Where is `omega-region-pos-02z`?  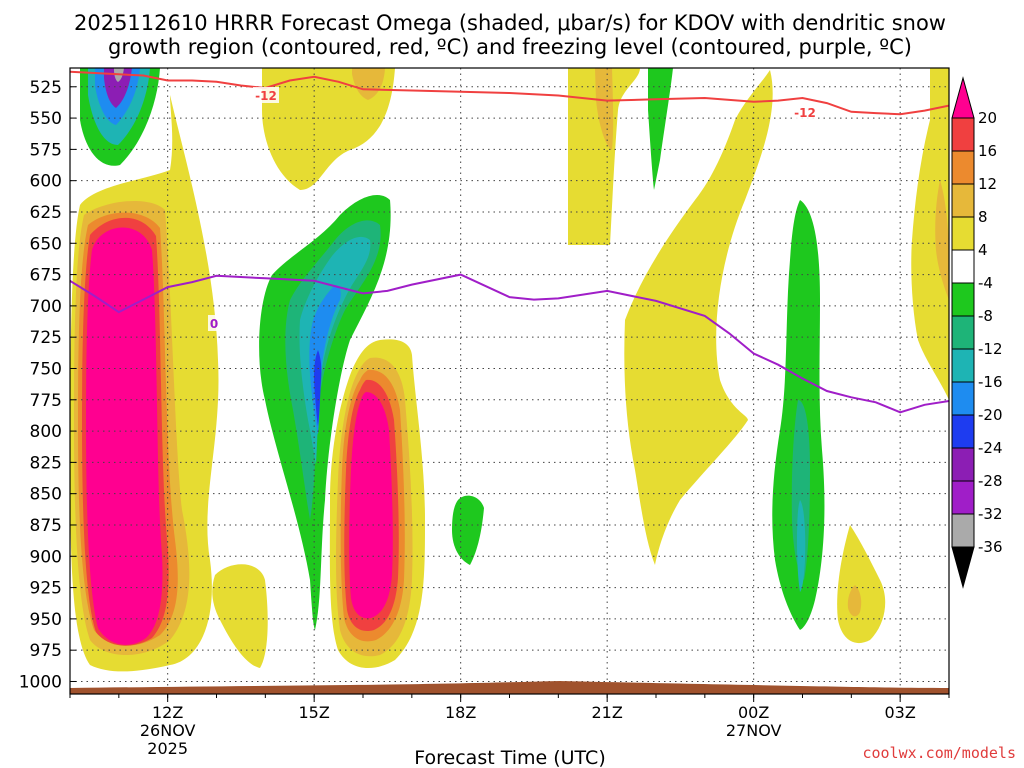 omega-region-pos-02z is located at coordinates (861, 584).